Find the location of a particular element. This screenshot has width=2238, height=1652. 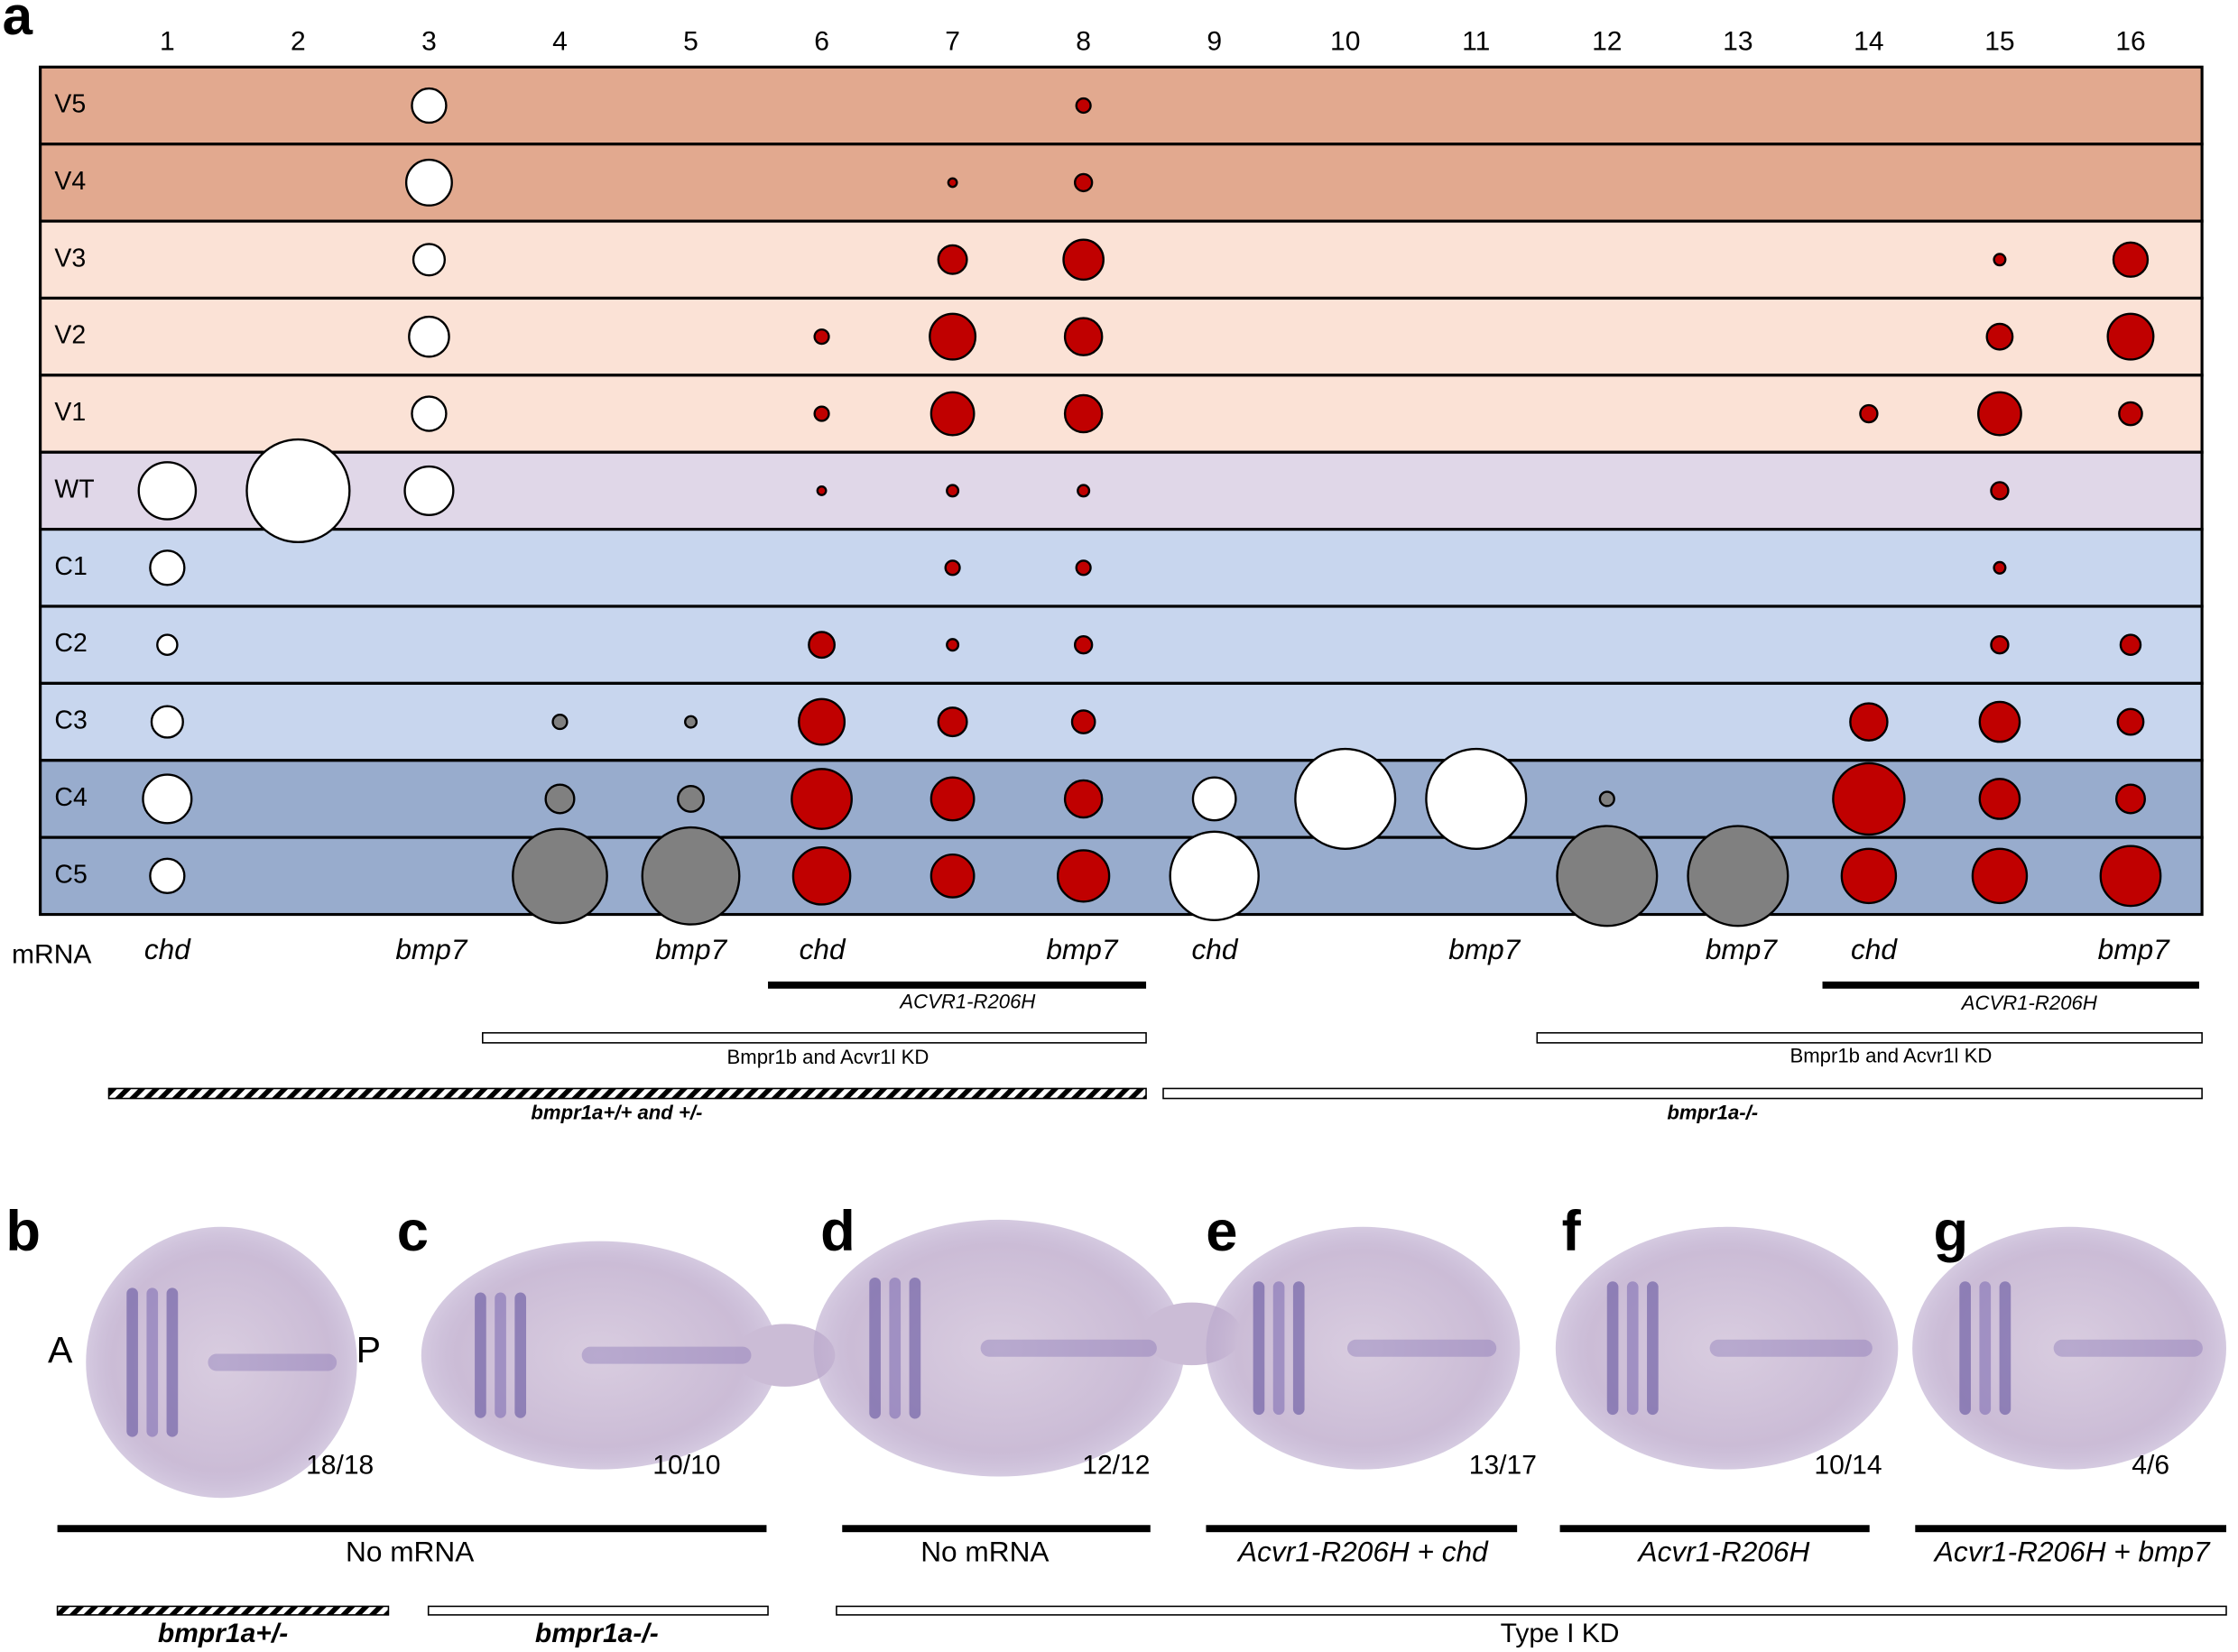

label: 13 is located at coordinates (1737, 41).